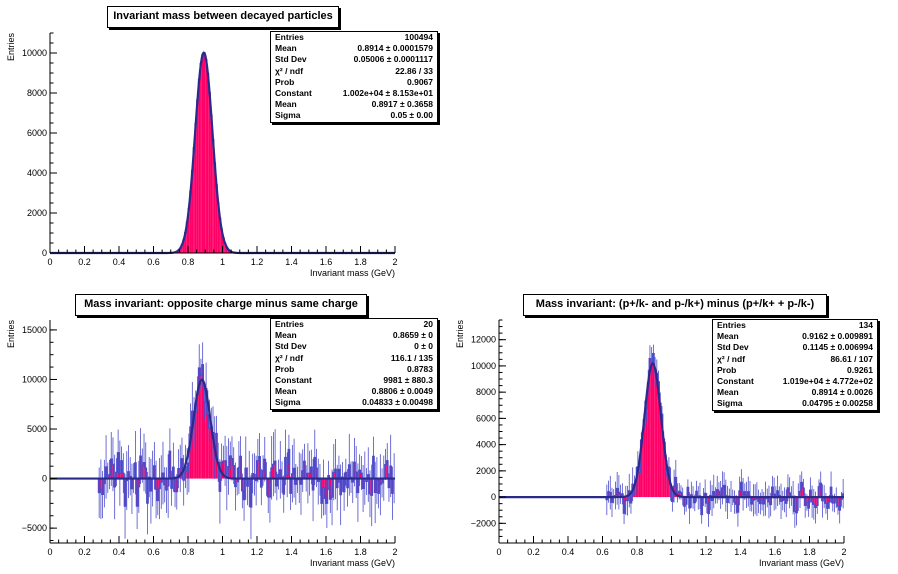  I want to click on stats-row: Mean 0.9162 ± 0.009891, so click(795, 336).